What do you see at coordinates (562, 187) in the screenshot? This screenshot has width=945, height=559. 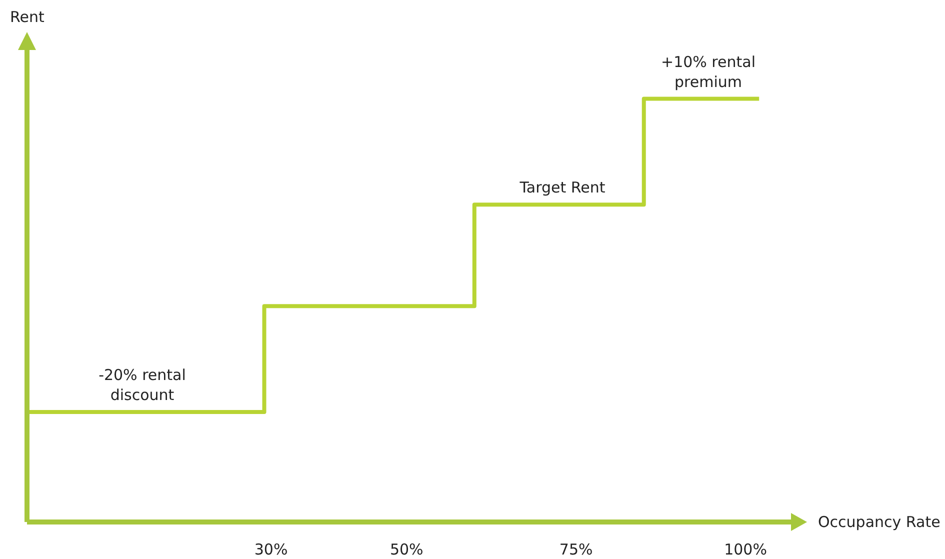 I see `annotation: Target Rent` at bounding box center [562, 187].